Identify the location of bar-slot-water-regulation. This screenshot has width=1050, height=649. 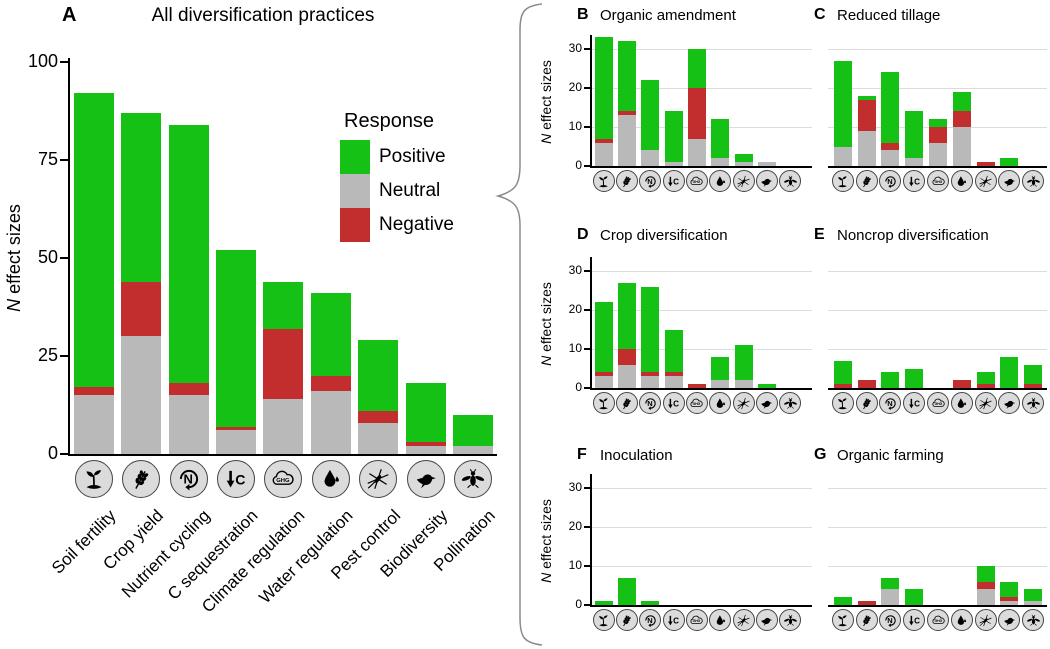
(962, 318).